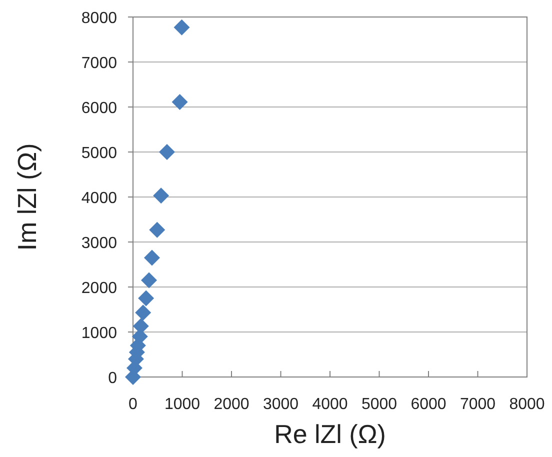  What do you see at coordinates (330, 404) in the screenshot?
I see `x-tick-label: 4000` at bounding box center [330, 404].